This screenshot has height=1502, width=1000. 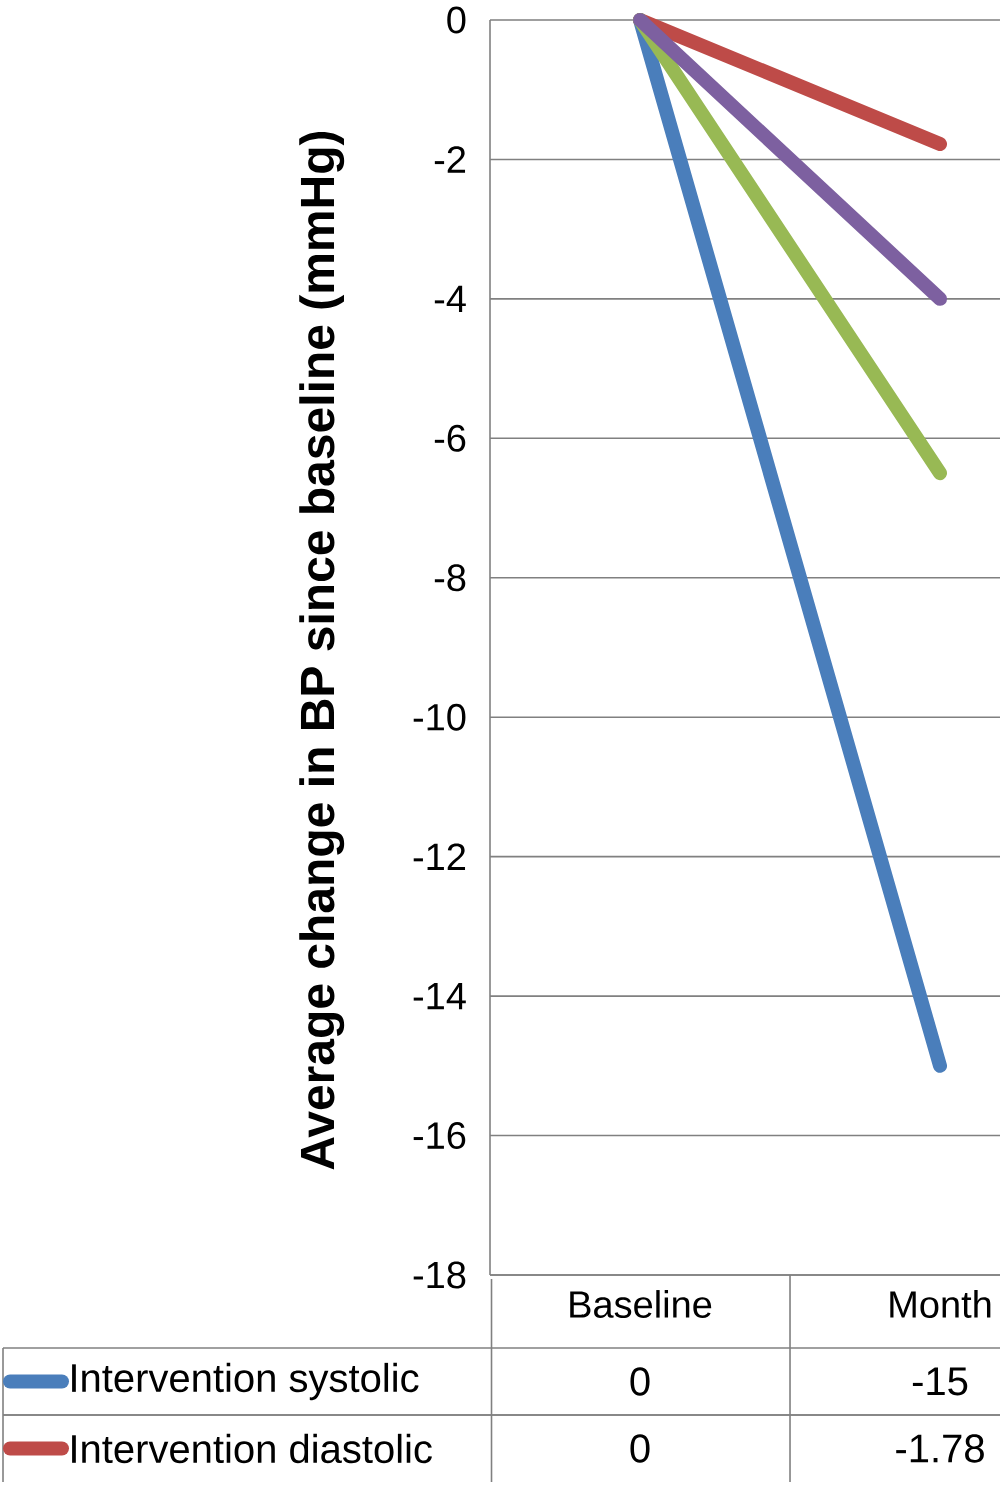 I want to click on legend-label: Intervention systolic, so click(x=245, y=1381).